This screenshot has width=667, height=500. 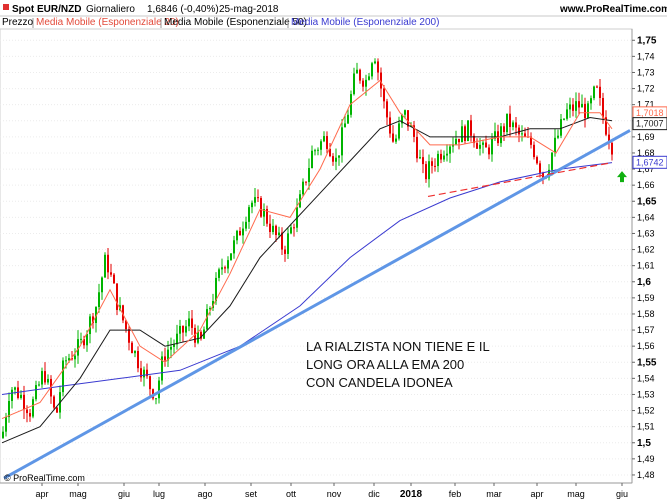 I want to click on header-site: www.ProRealTime.com, so click(x=613, y=9).